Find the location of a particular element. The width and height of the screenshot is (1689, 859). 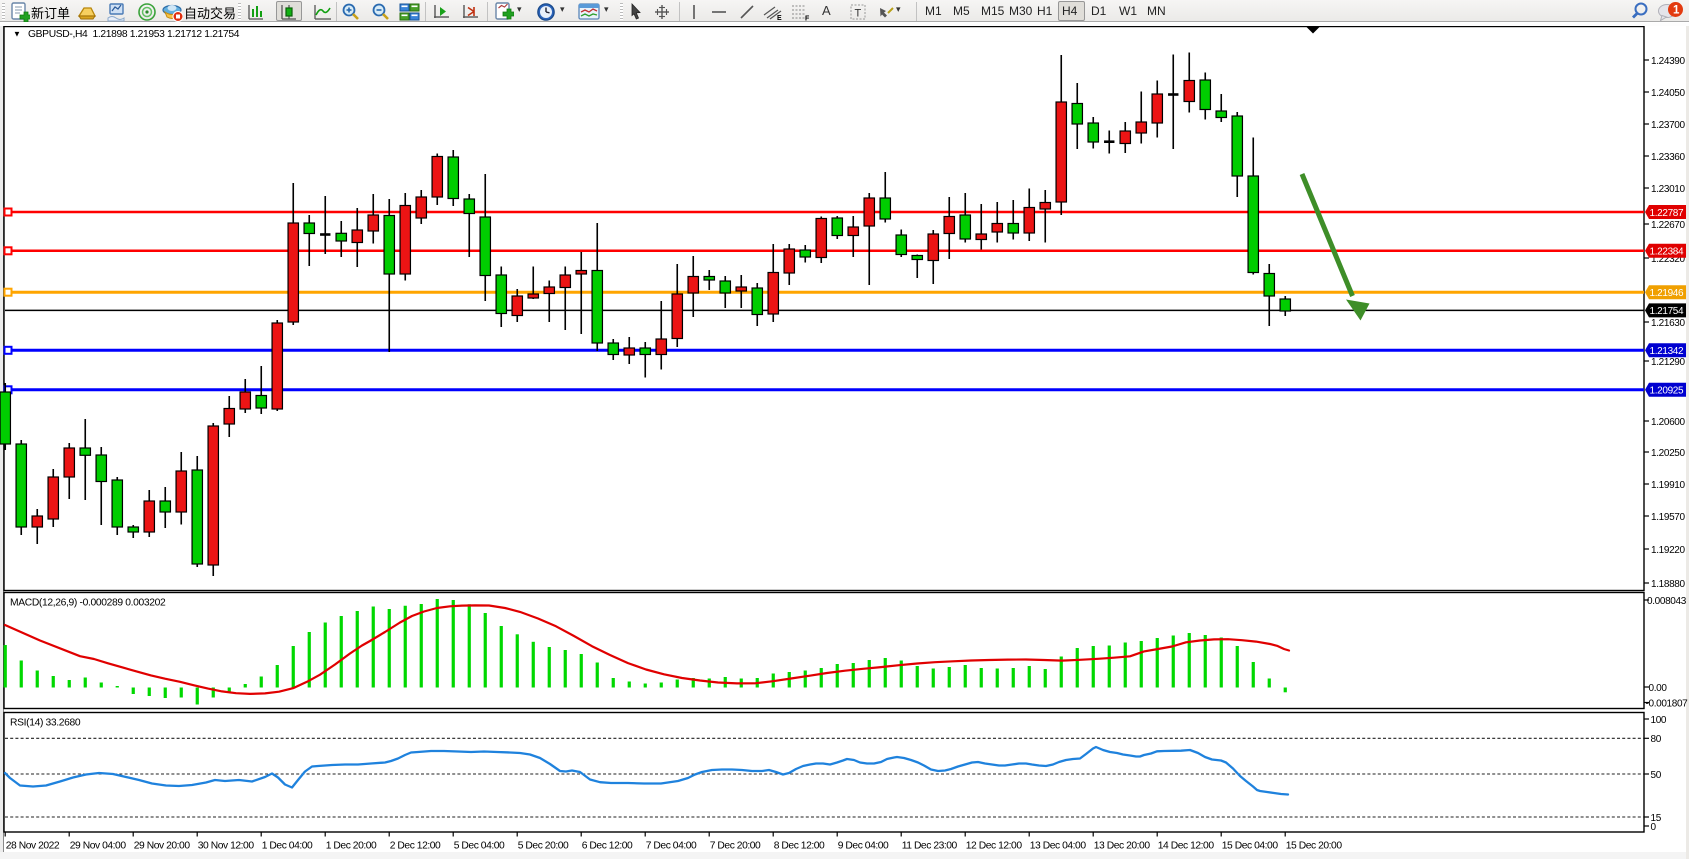

svg-text: 30 Nov 12:00 is located at coordinates (226, 846).